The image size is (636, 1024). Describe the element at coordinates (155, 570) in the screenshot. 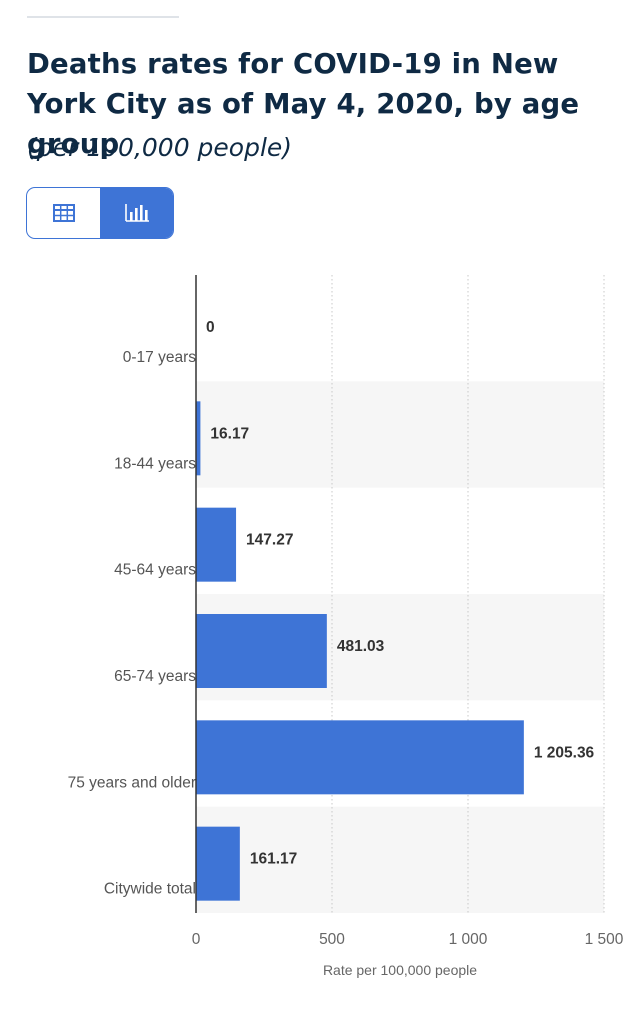

I see `category-label: 45-64 years` at that location.